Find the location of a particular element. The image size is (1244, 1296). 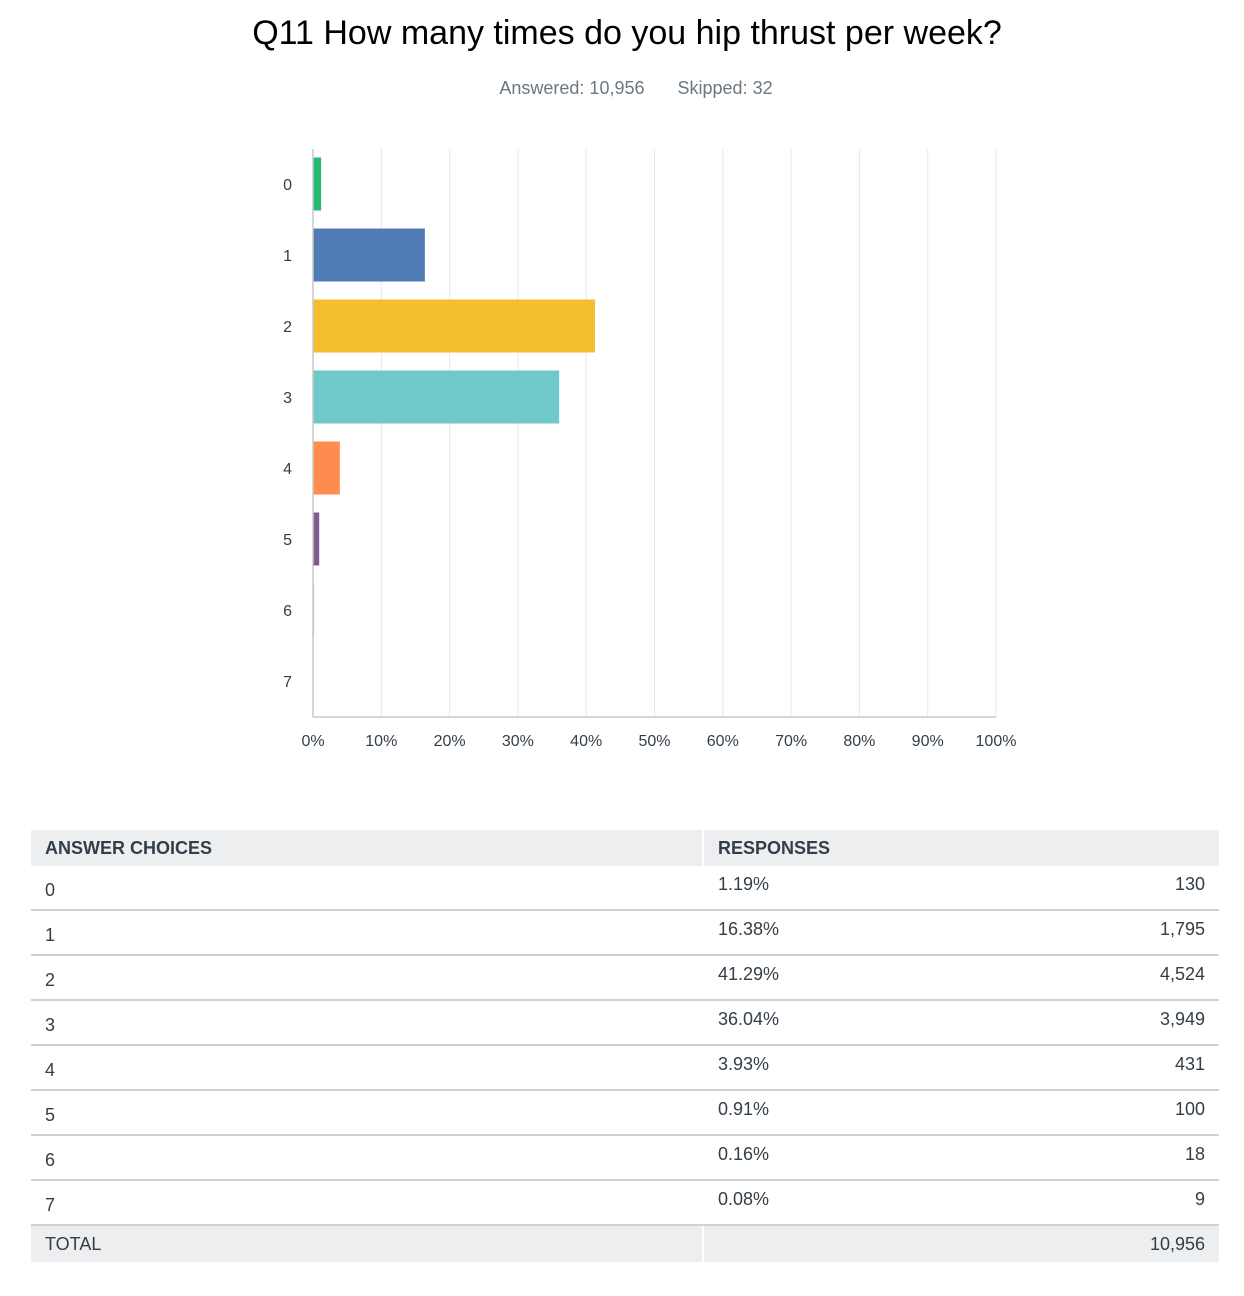

table-row: 6 0.16% 18 is located at coordinates (625, 1158).